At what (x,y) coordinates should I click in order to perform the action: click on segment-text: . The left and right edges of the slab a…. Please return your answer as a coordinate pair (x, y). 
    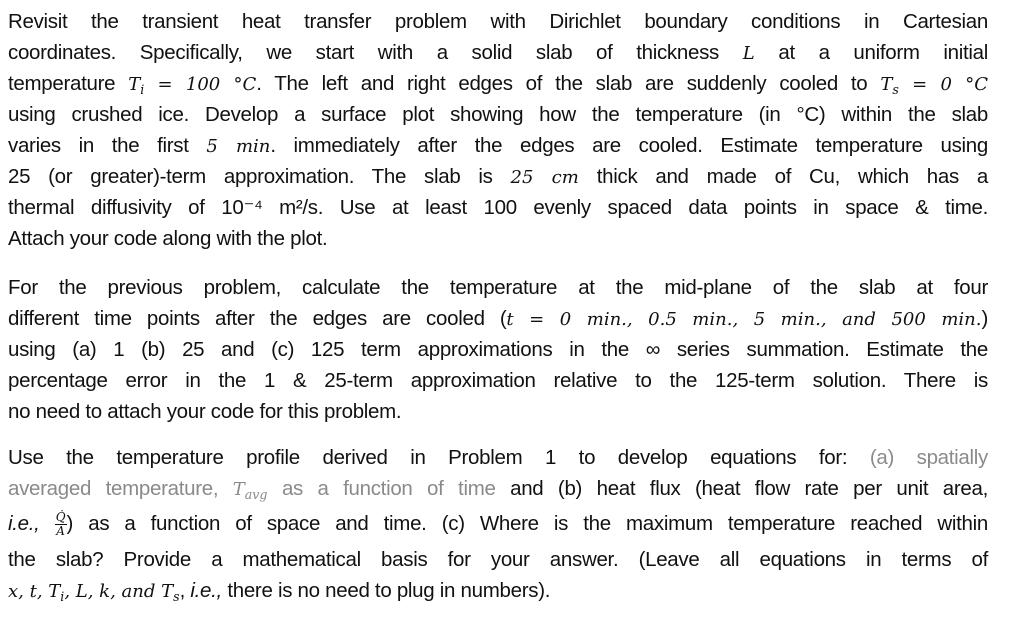
    Looking at the image, I should click on (568, 83).